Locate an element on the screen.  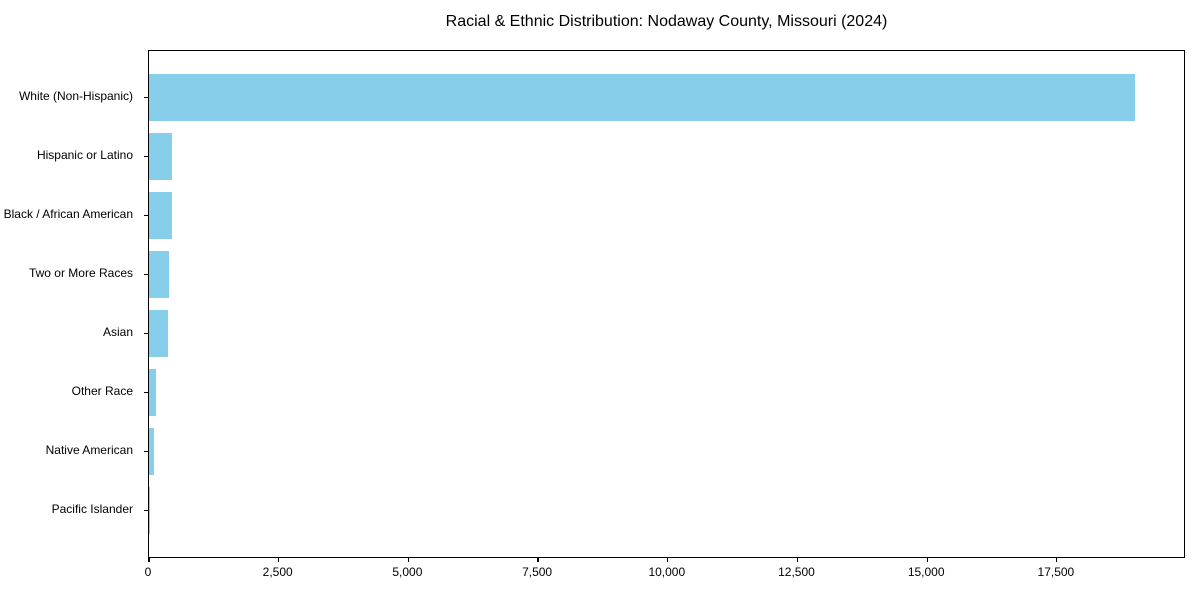
y-tick-label: Other Race is located at coordinates (102, 390).